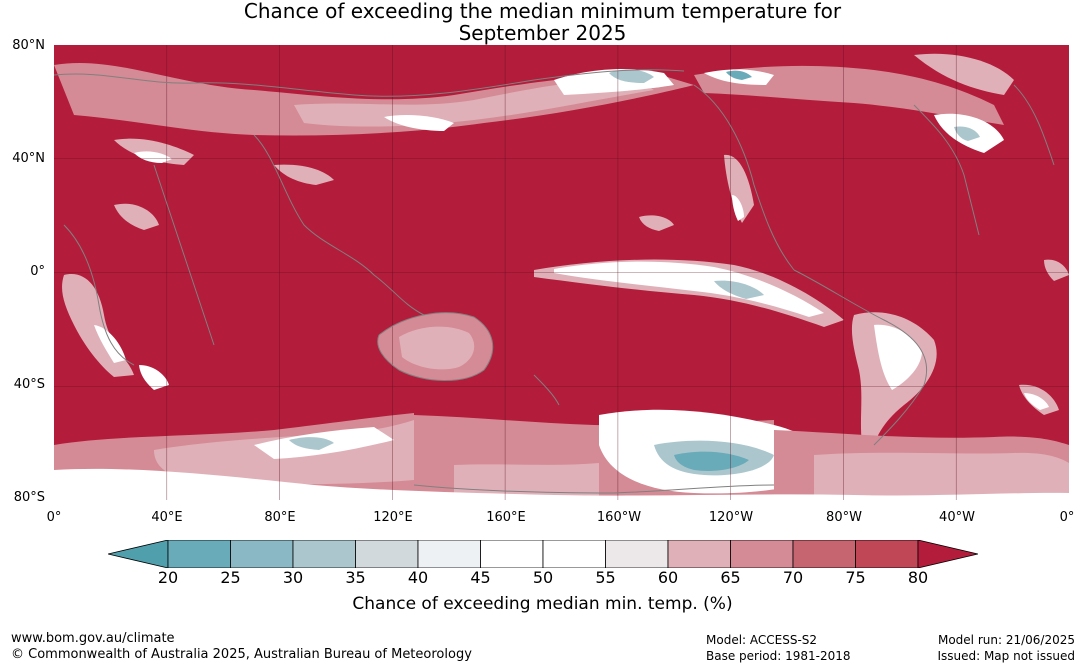 This screenshot has height=667, width=1085. I want to click on colorbar-tick-label: 30, so click(293, 577).